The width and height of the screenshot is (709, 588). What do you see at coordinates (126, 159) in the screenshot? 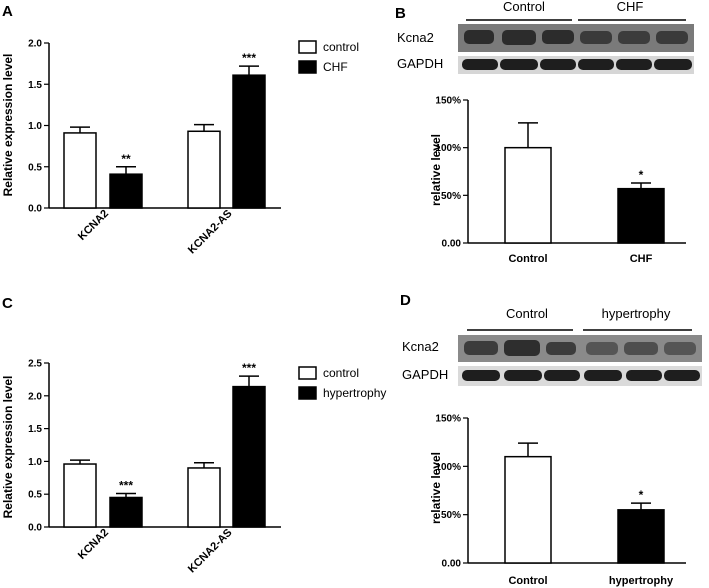
I see `a-significance-label: **` at bounding box center [126, 159].